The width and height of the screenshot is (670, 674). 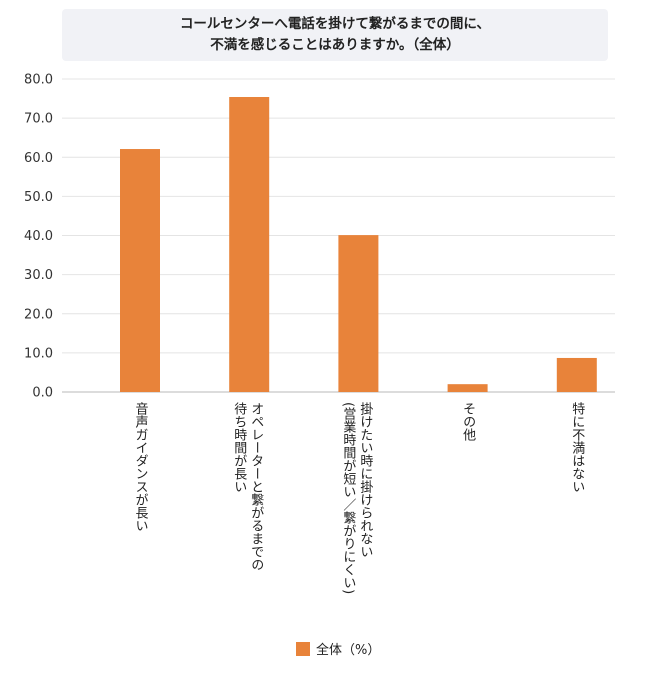 What do you see at coordinates (38, 236) in the screenshot?
I see `y-tick-label: 40.0` at bounding box center [38, 236].